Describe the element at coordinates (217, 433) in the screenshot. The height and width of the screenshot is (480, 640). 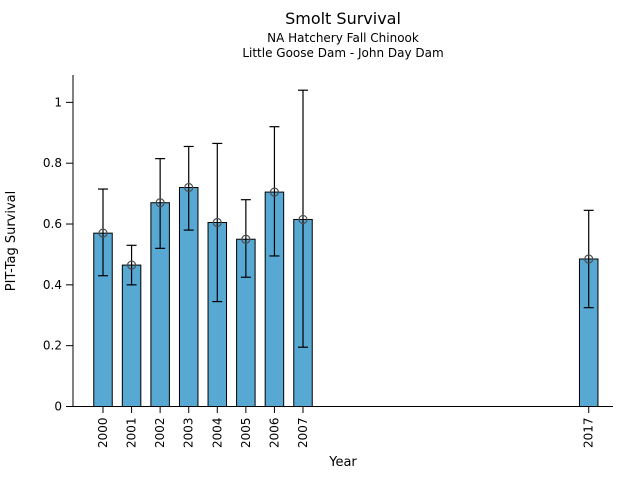
I see `x-tick-label: 2004` at that location.